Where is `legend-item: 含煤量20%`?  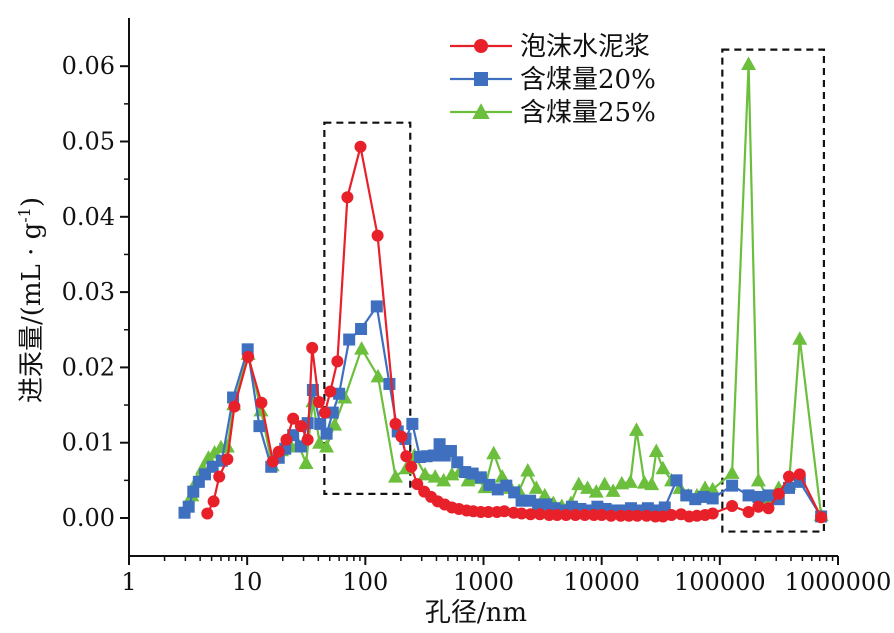
legend-item: 含煤量20% is located at coordinates (553, 80).